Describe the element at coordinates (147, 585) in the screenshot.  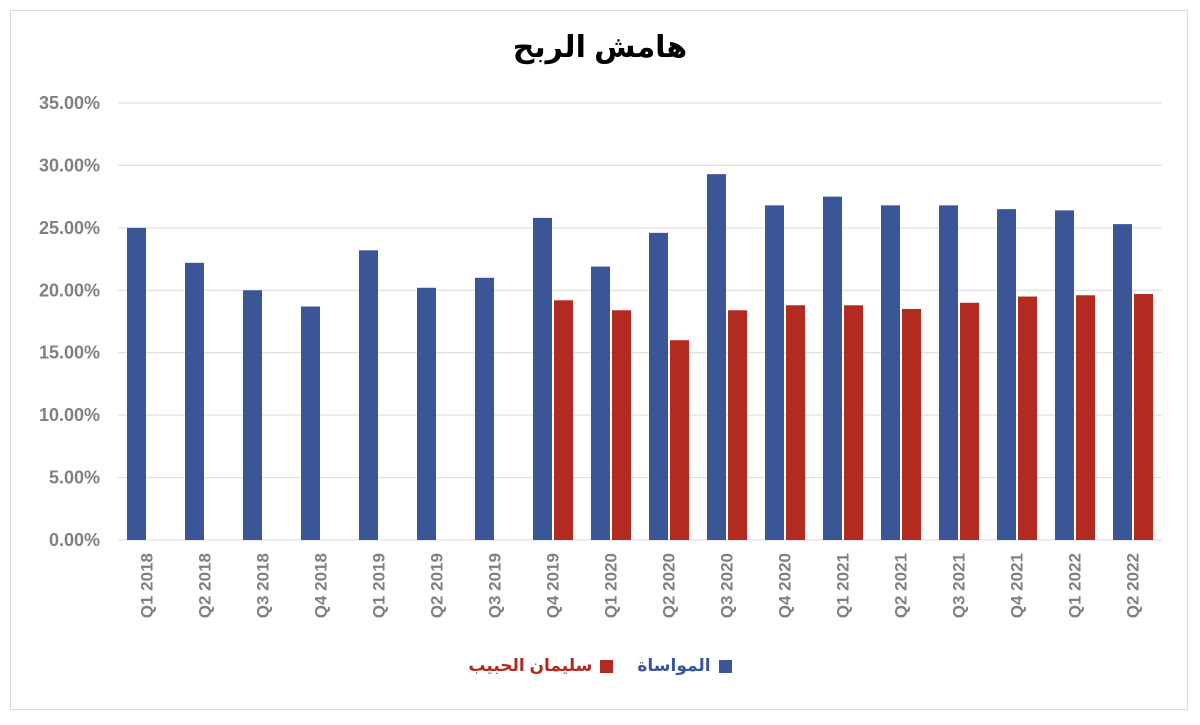
I see `x-tick-label: Q1 2018` at that location.